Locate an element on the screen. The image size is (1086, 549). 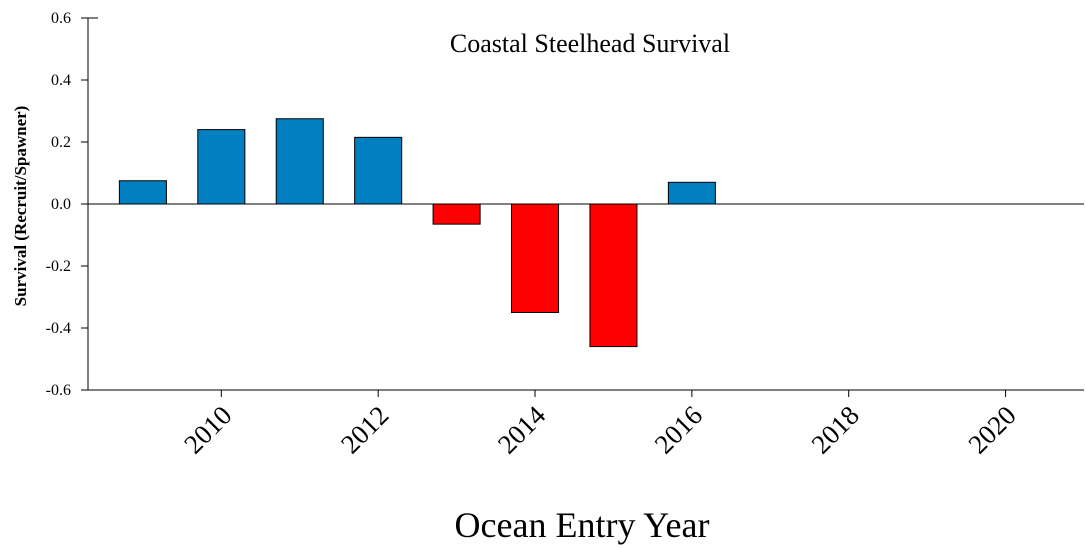
x-tick-label: 2010 is located at coordinates (207, 429).